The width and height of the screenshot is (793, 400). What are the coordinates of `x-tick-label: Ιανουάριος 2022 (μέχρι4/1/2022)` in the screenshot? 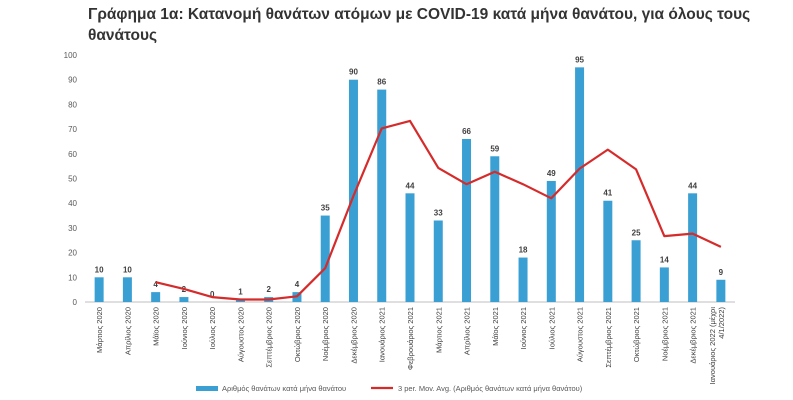 It's located at (717, 346).